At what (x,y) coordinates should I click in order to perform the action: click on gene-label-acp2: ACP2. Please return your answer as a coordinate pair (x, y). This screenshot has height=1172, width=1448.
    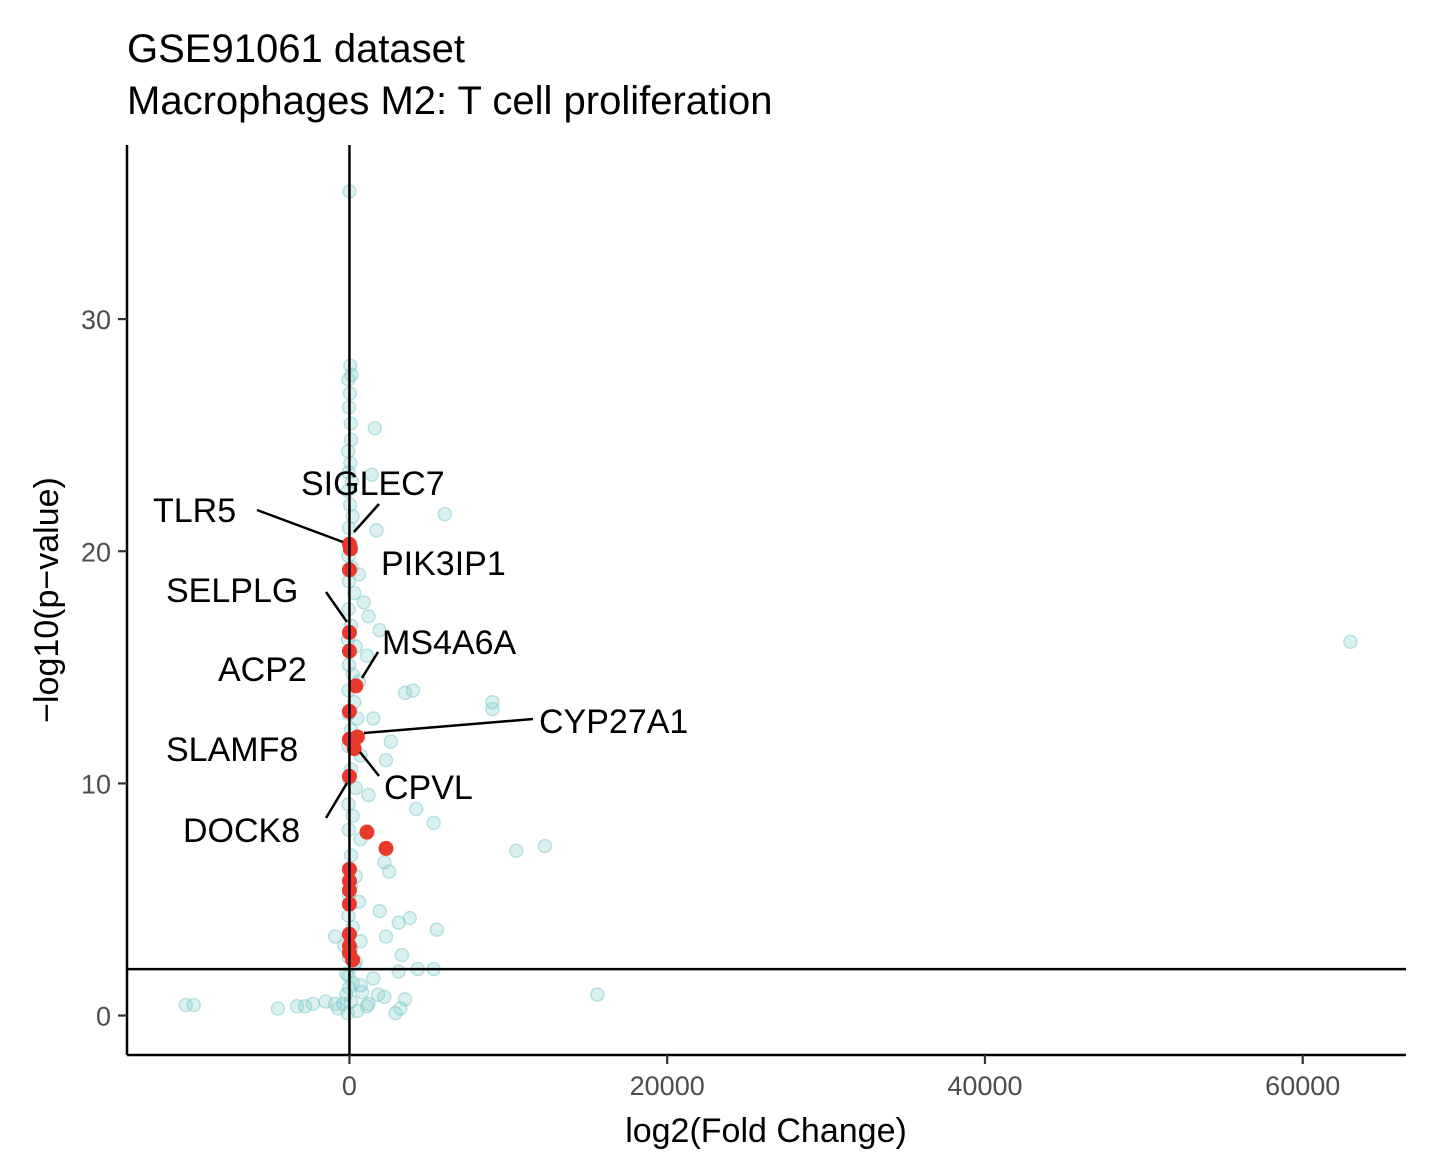
    Looking at the image, I should click on (262, 670).